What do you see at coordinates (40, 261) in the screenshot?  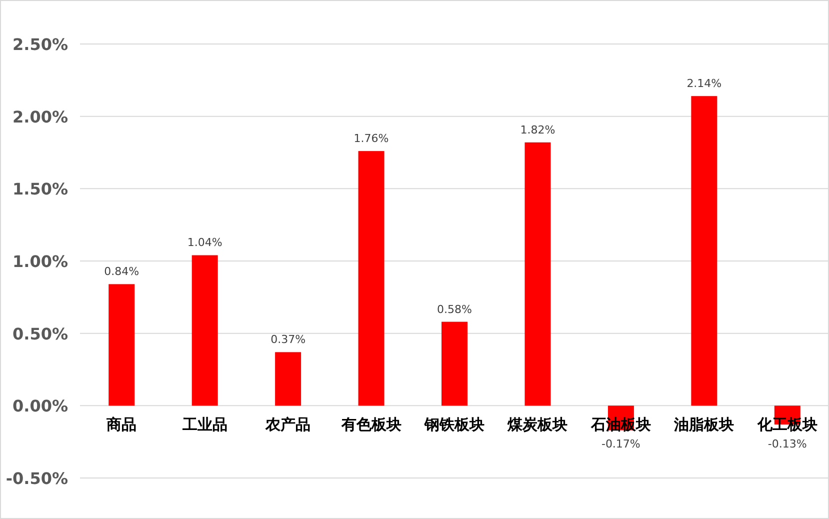 I see `y-tick-label: 1.00%` at bounding box center [40, 261].